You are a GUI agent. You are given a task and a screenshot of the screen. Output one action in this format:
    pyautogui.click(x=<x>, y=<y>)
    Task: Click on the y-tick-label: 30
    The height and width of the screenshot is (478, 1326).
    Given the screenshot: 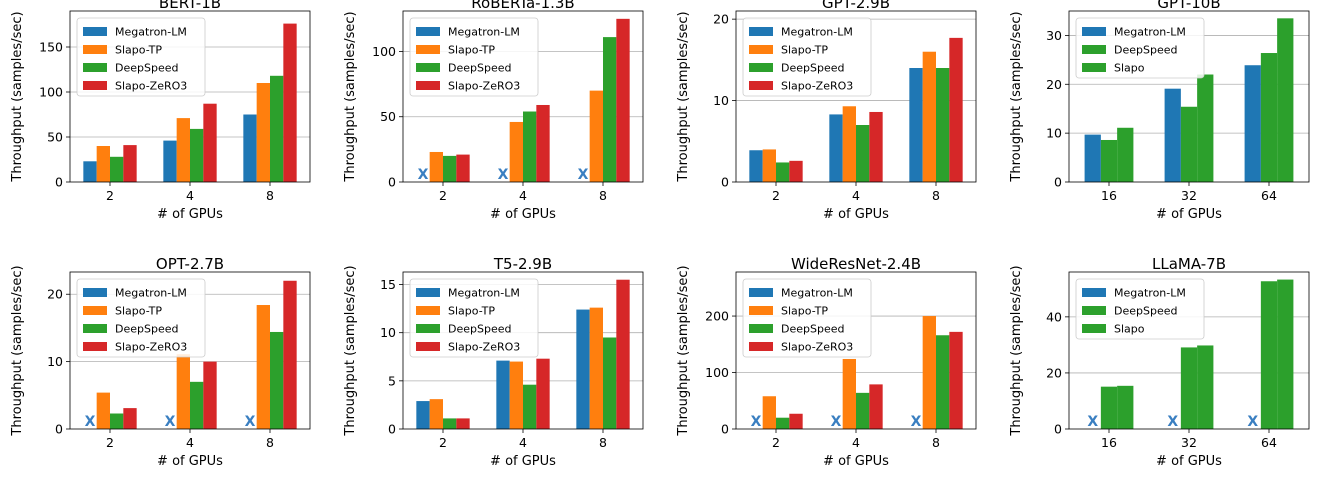 What is the action you would take?
    pyautogui.click(x=1054, y=35)
    